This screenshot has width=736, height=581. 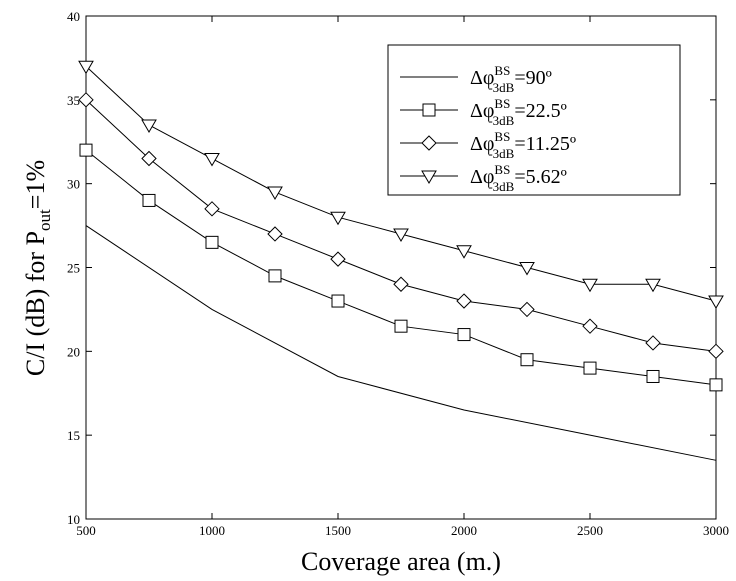 What do you see at coordinates (73, 100) in the screenshot?
I see `y-tick-label: 35` at bounding box center [73, 100].